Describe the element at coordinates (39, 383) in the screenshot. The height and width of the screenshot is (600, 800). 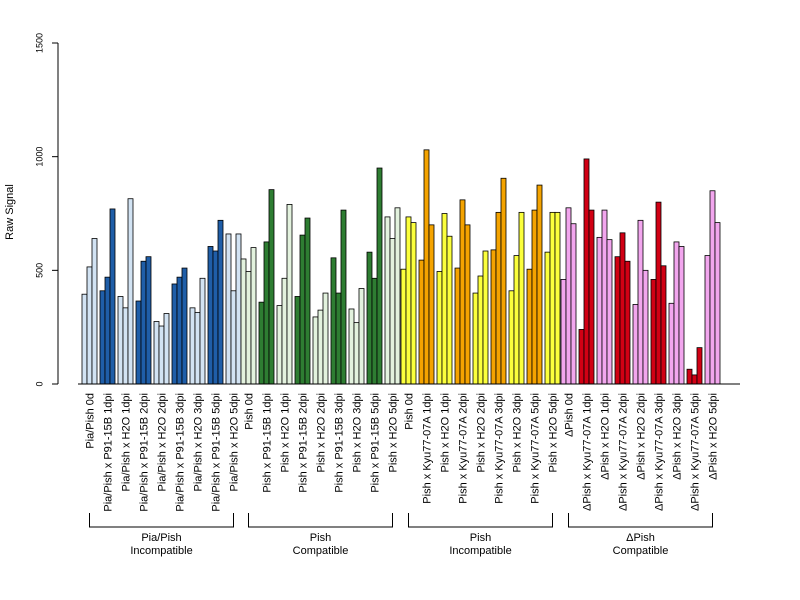
I see `y-tick-label: 0` at that location.